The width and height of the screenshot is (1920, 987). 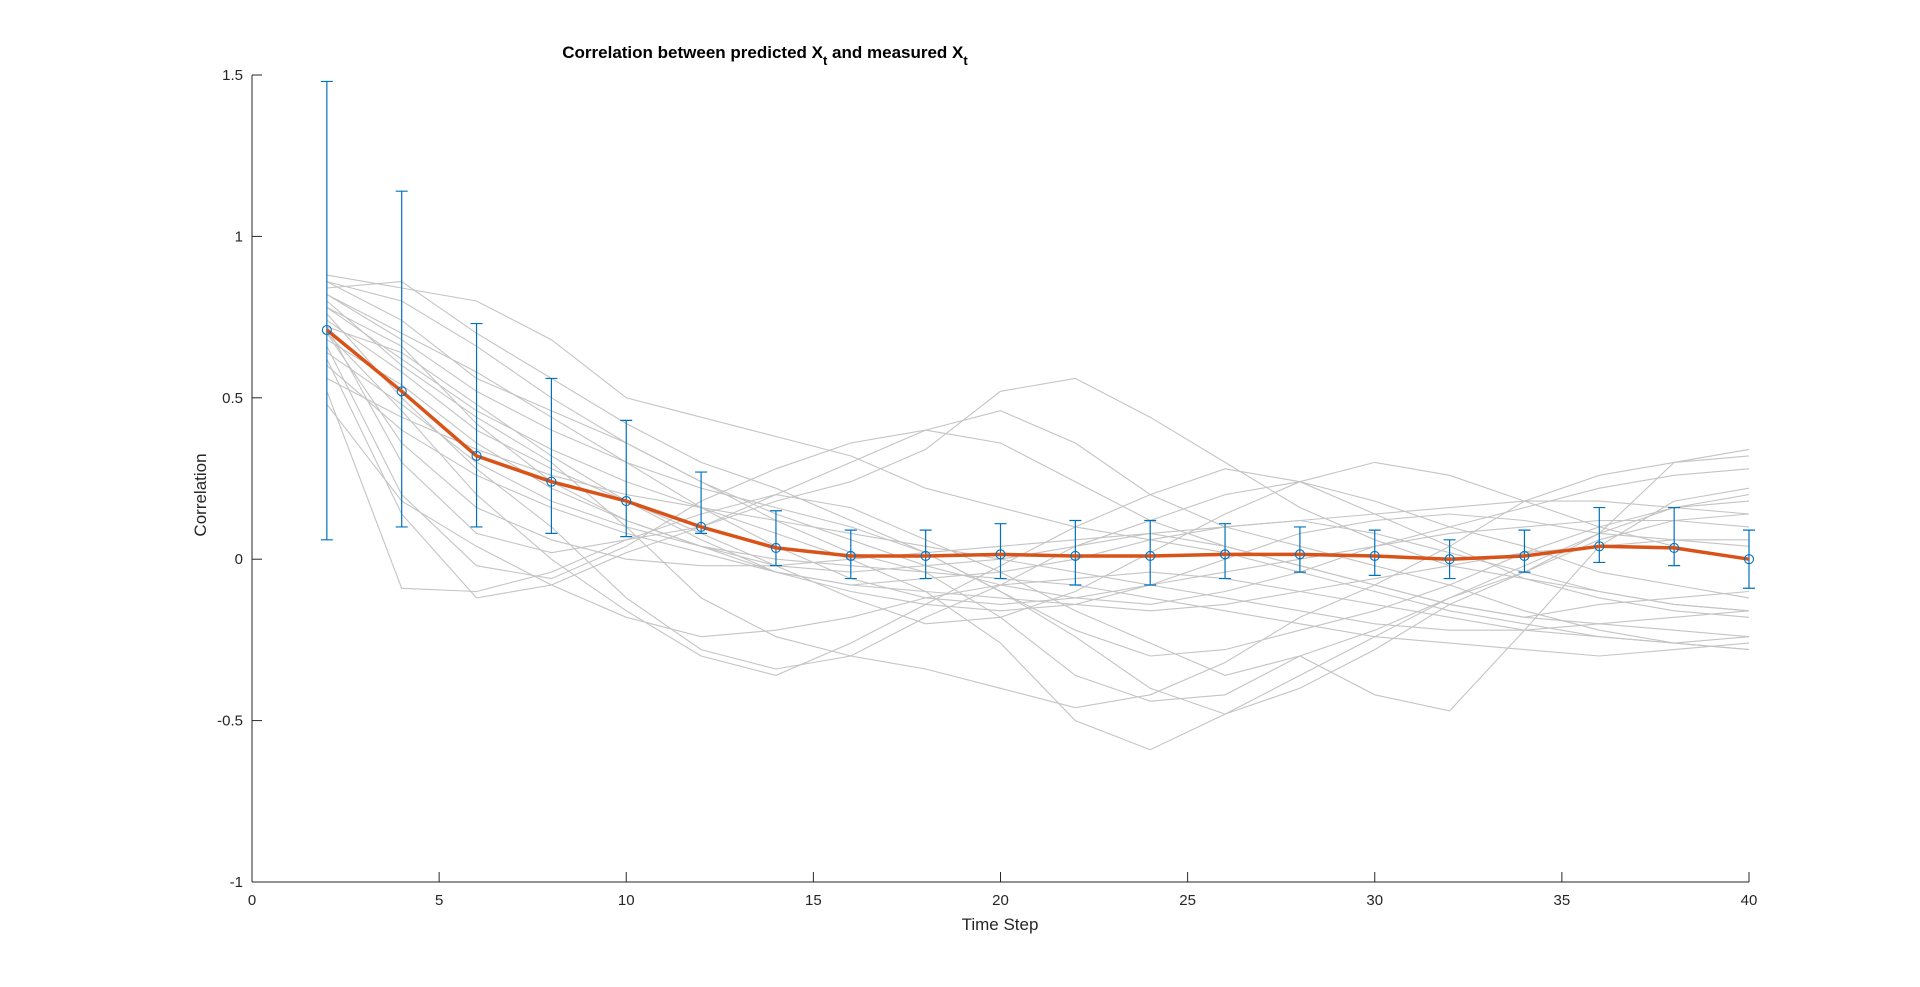 What do you see at coordinates (252, 900) in the screenshot?
I see `x-tick-label-0: 0` at bounding box center [252, 900].